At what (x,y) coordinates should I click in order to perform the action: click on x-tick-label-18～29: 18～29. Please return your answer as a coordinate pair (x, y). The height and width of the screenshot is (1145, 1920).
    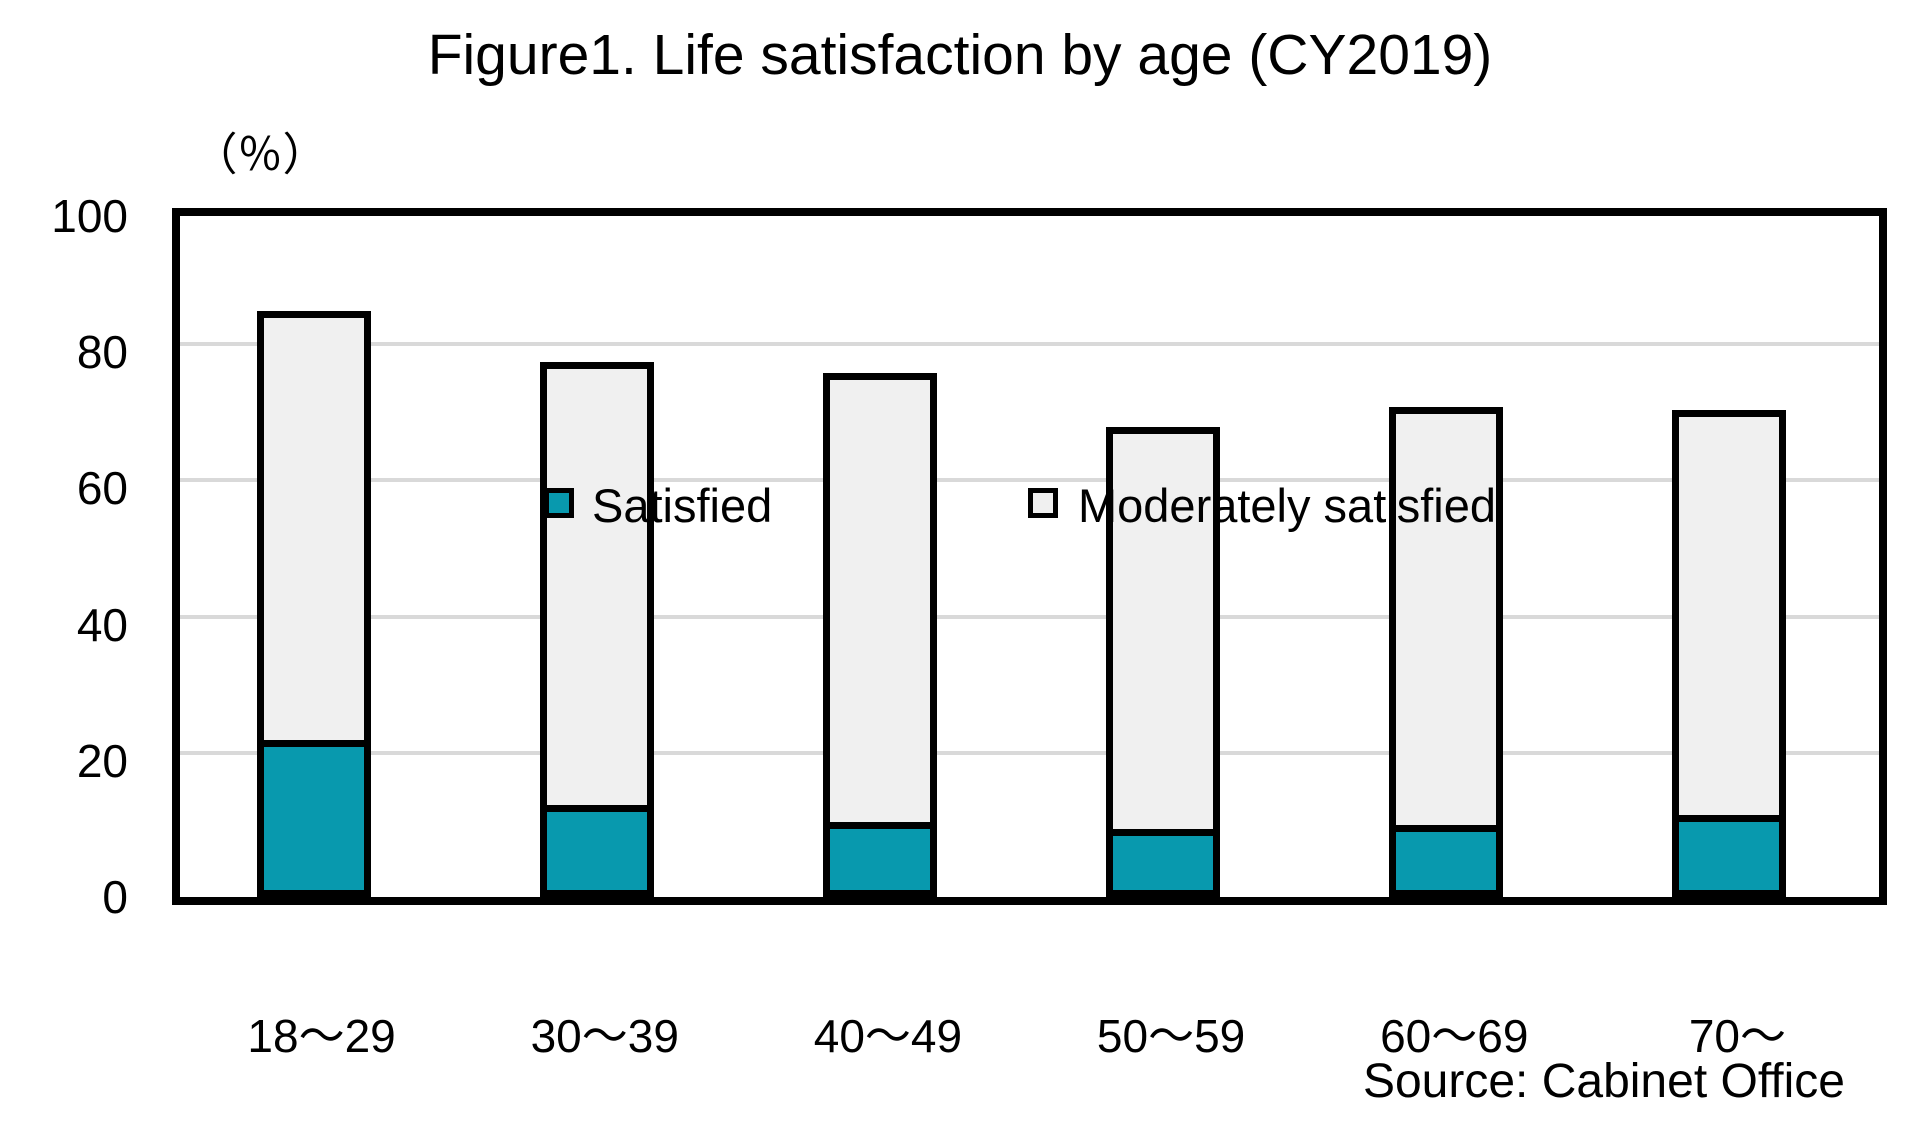
    Looking at the image, I should click on (321, 1036).